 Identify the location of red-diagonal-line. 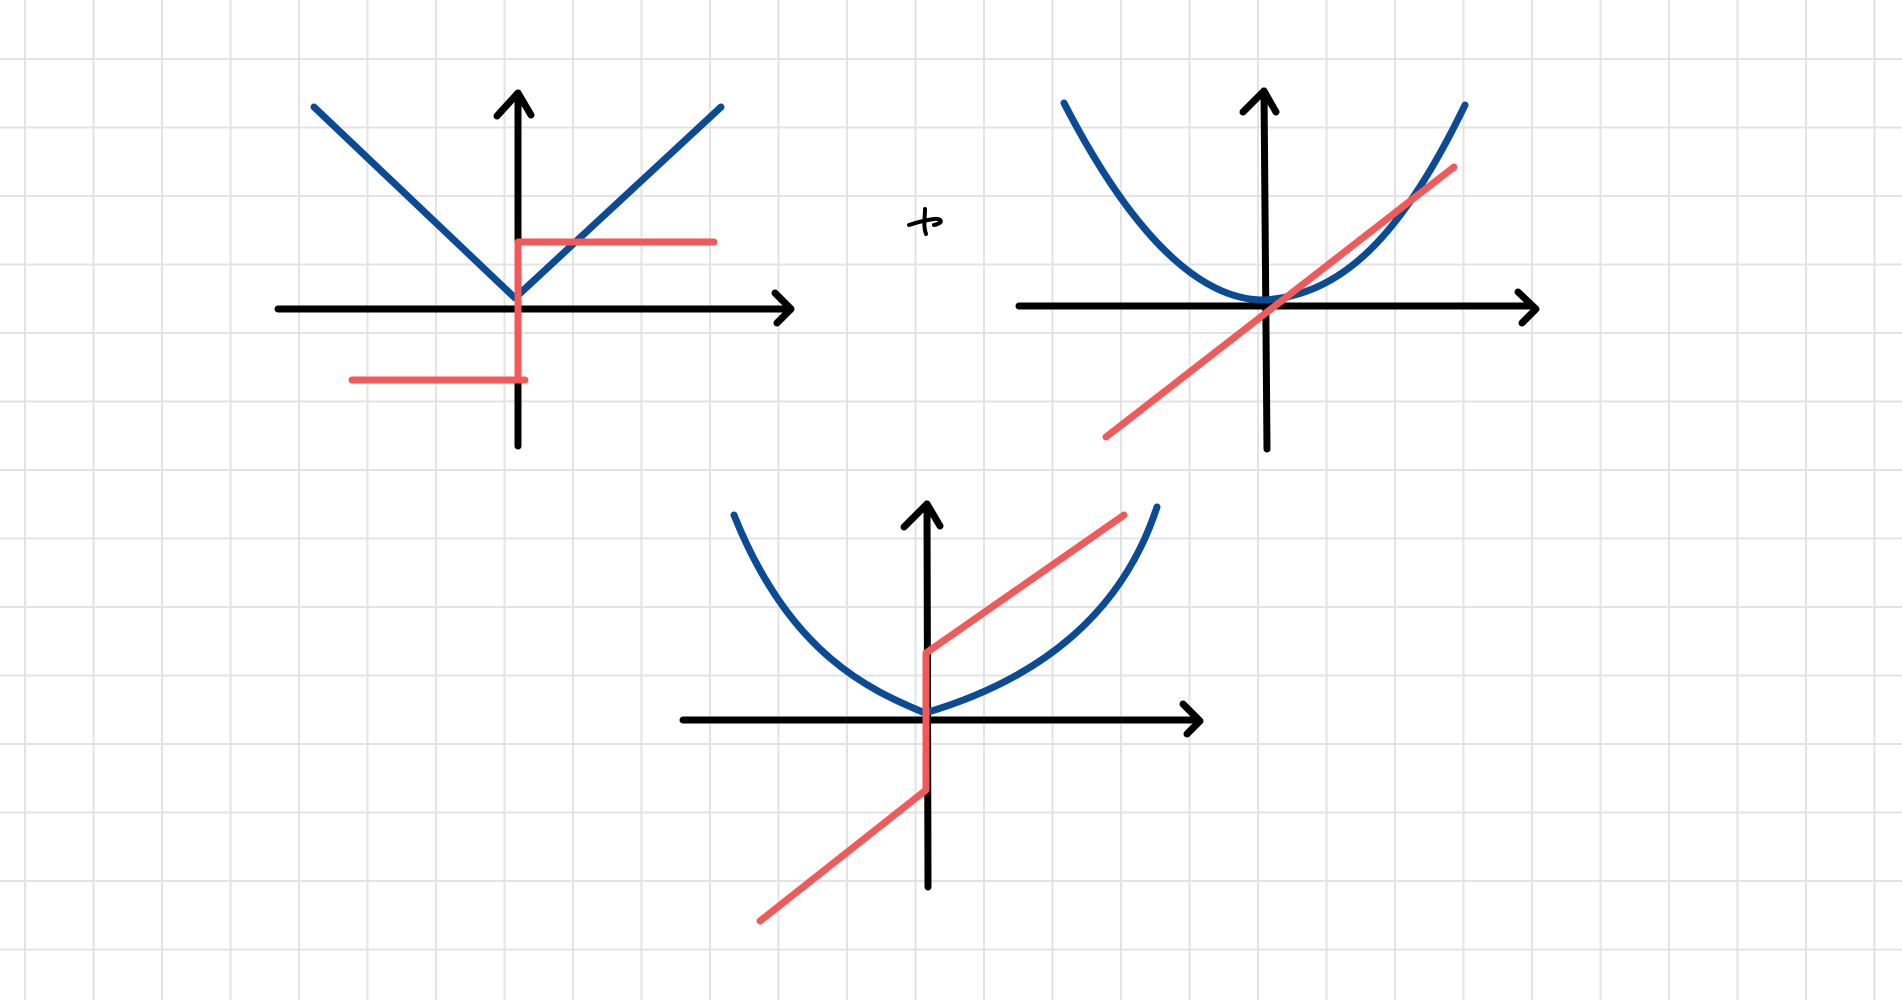
(1280, 302).